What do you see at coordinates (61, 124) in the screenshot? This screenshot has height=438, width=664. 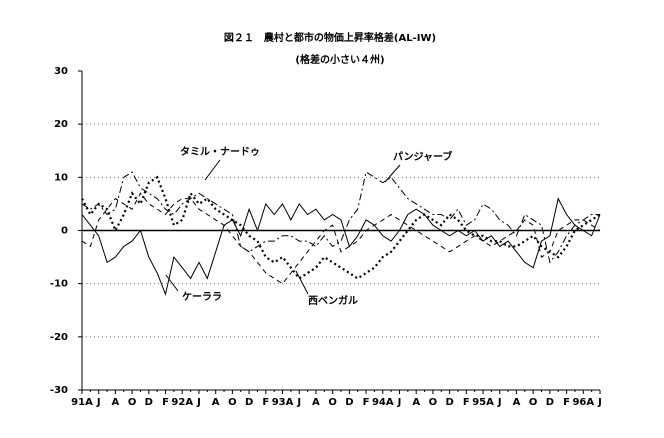 I see `y-tick-label: 20` at bounding box center [61, 124].